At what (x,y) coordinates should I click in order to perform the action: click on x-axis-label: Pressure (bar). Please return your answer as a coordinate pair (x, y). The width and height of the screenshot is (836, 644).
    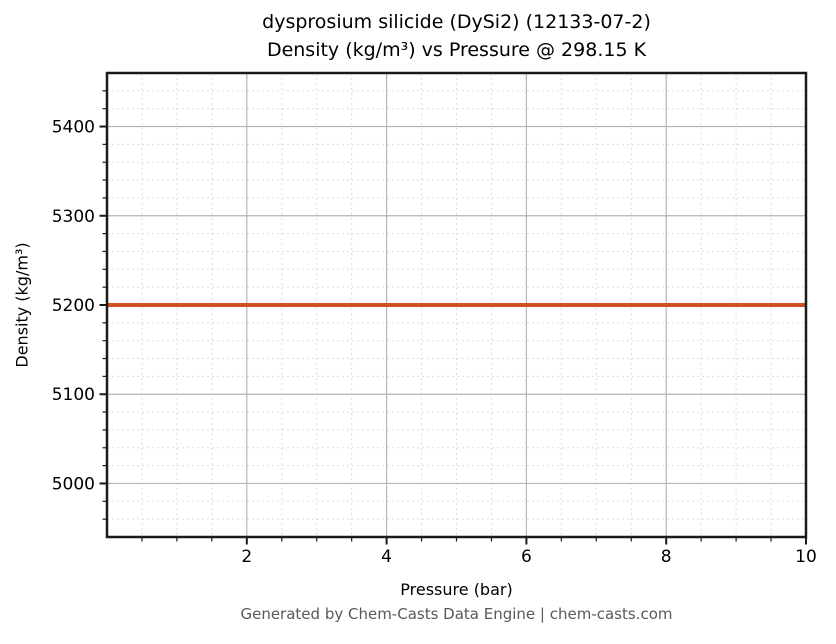
    Looking at the image, I should click on (456, 589).